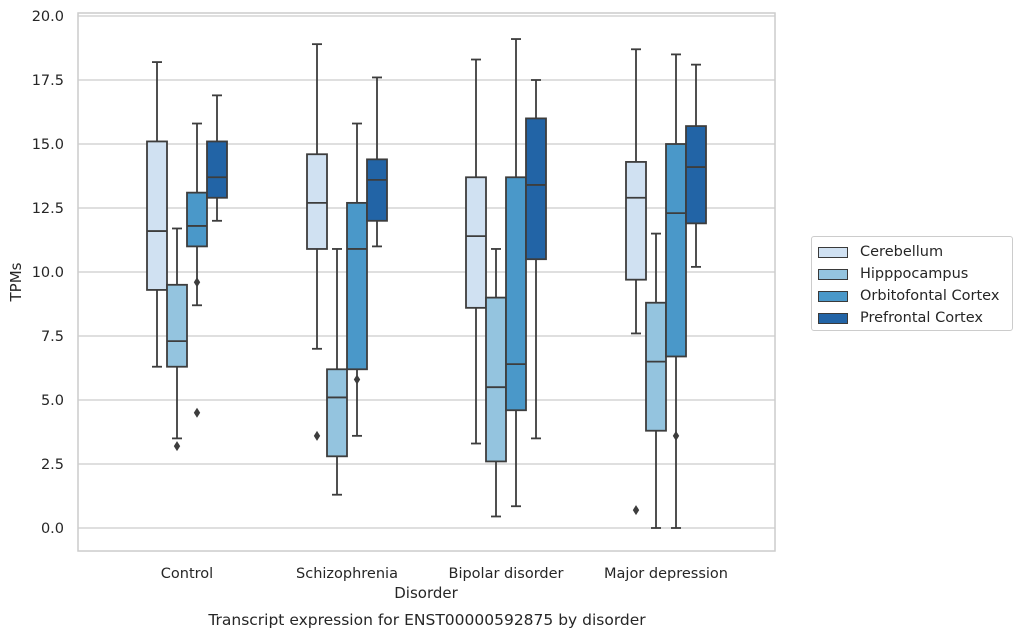  I want to click on y-tick-label: 20.0, so click(48, 17).